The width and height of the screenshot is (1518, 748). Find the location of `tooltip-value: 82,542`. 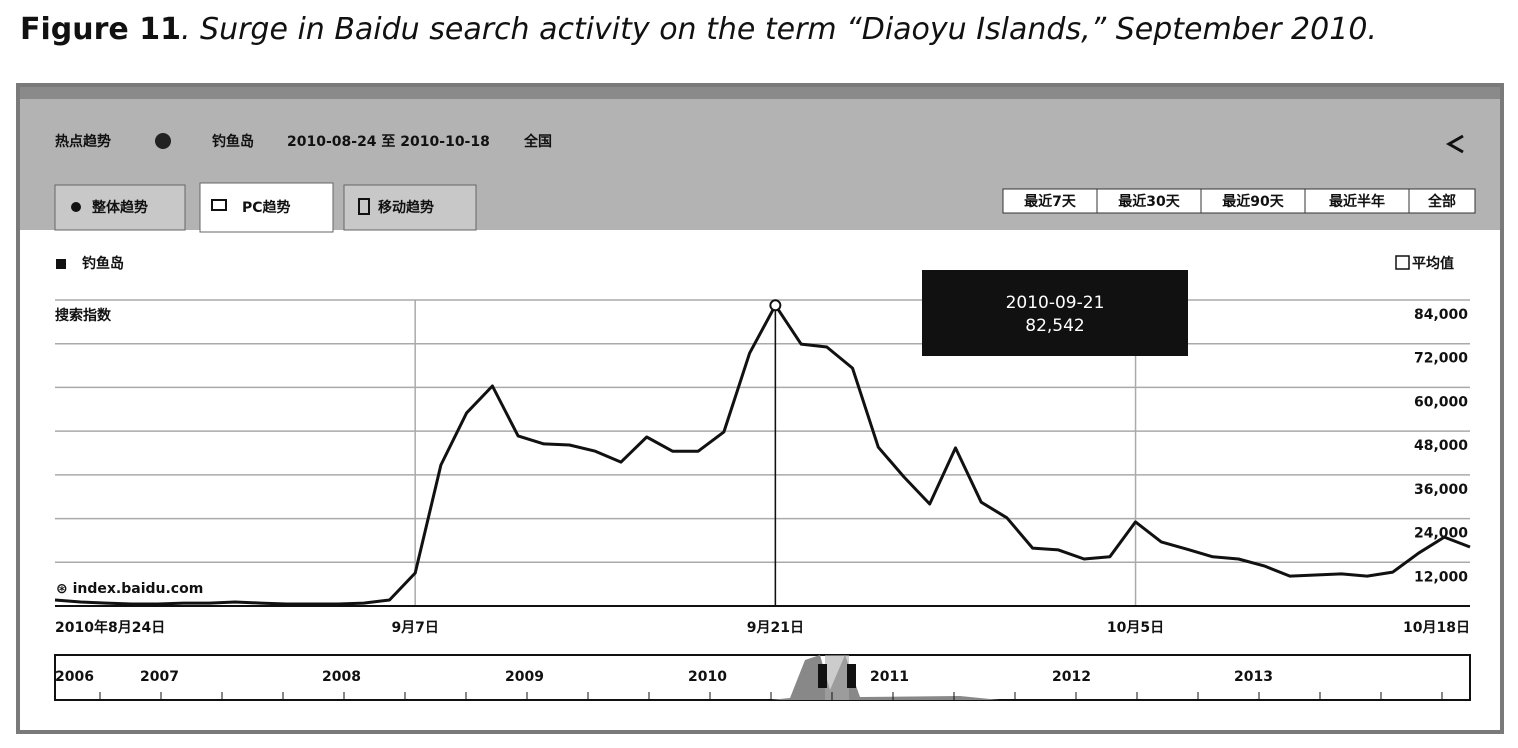

tooltip-value: 82,542 is located at coordinates (1054, 326).